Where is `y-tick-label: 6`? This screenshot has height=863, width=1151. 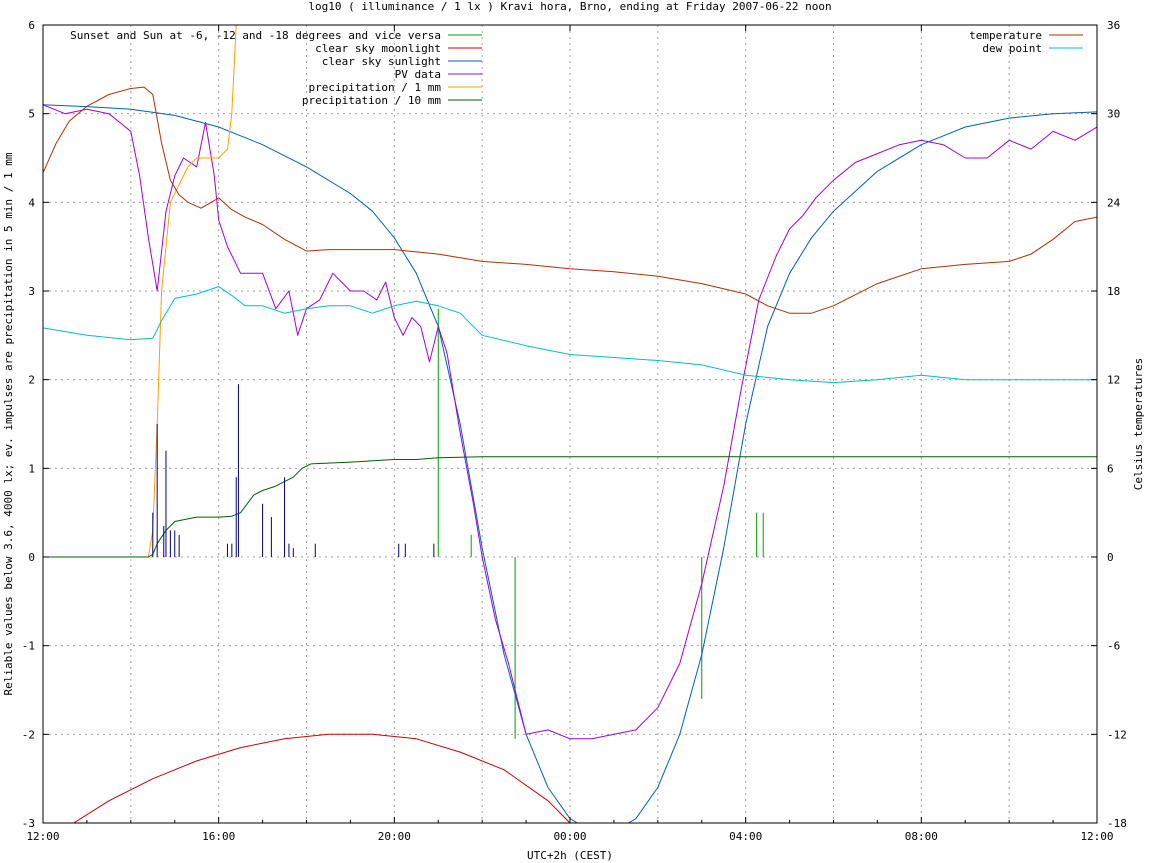 y-tick-label: 6 is located at coordinates (31, 25).